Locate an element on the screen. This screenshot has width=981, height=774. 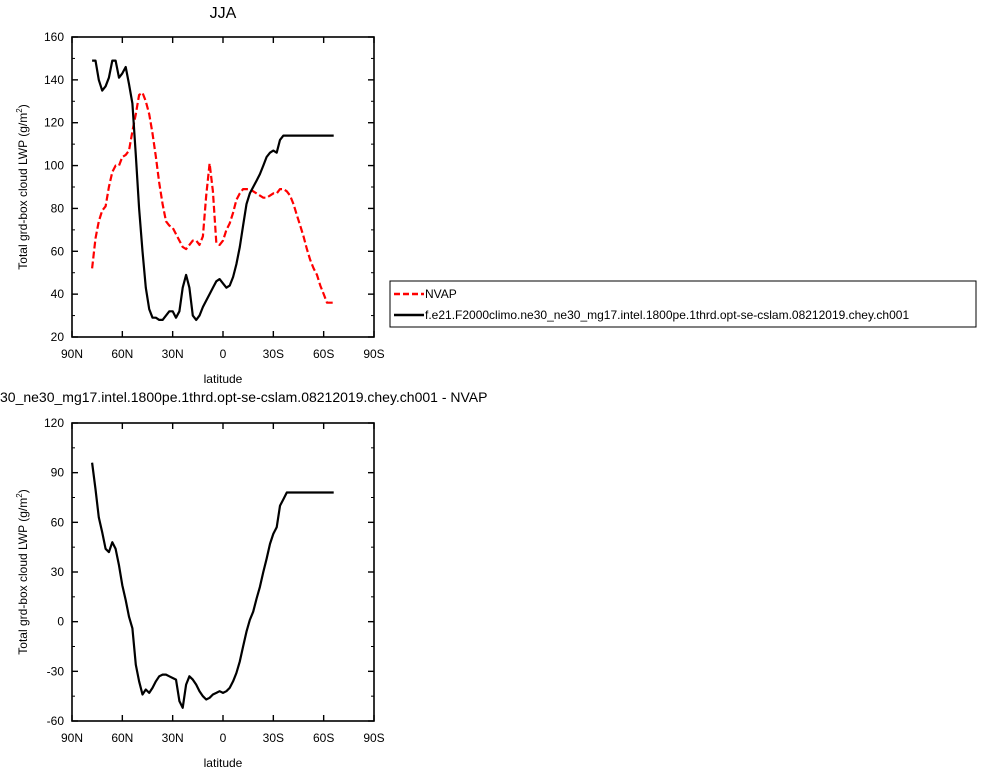
panel-bottom-plot-frame is located at coordinates (223, 572).